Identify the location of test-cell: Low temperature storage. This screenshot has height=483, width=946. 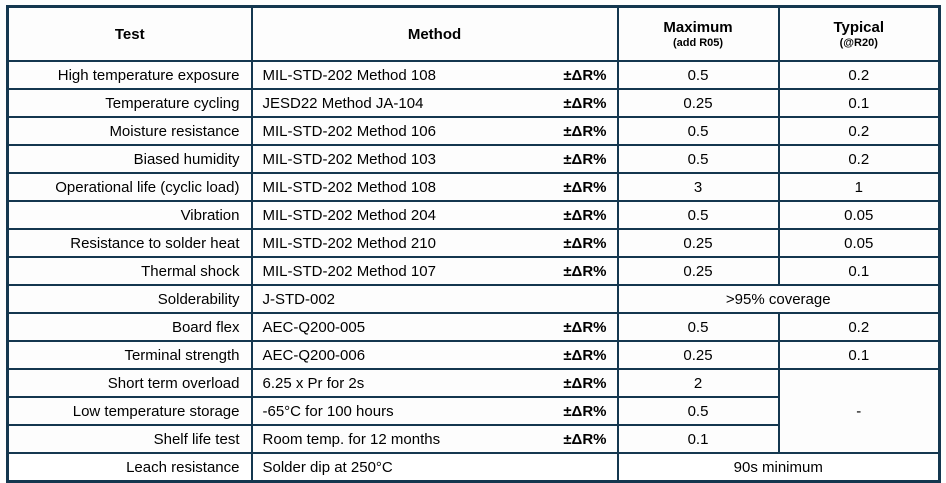
(129, 411).